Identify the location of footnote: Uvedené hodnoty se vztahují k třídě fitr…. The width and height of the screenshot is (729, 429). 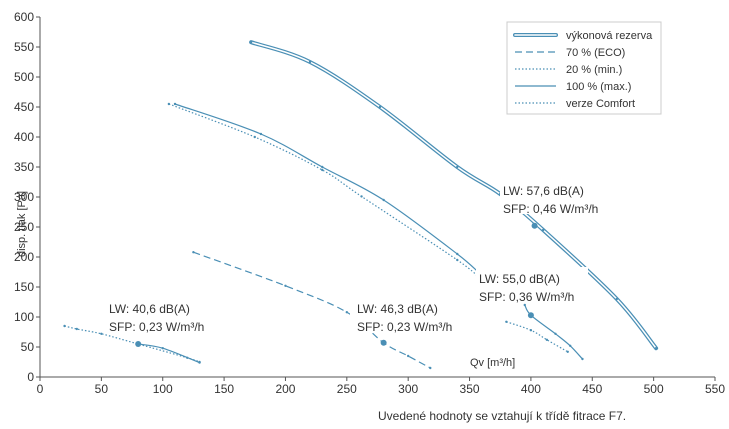
(502, 416).